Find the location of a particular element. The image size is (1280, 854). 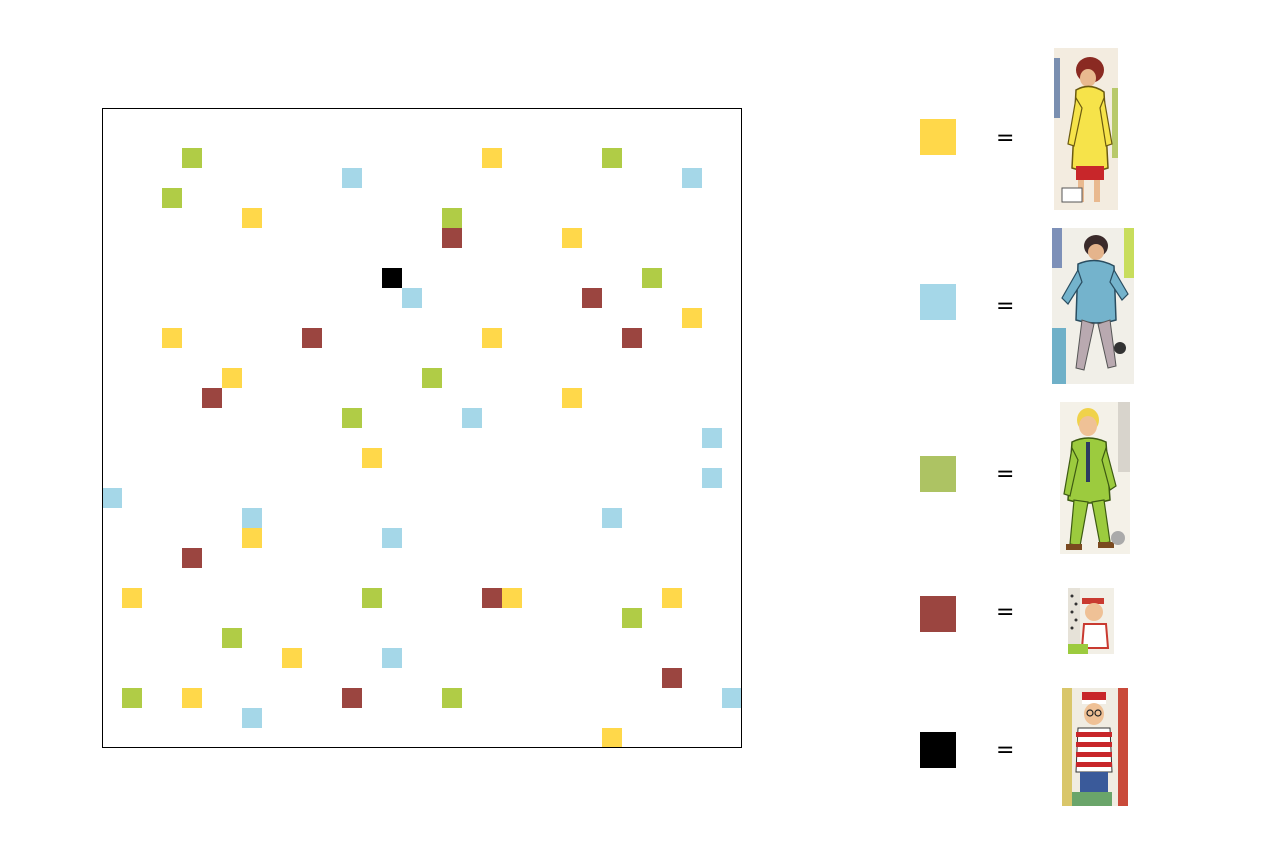

legend-row-red: = is located at coordinates (1030, 621).